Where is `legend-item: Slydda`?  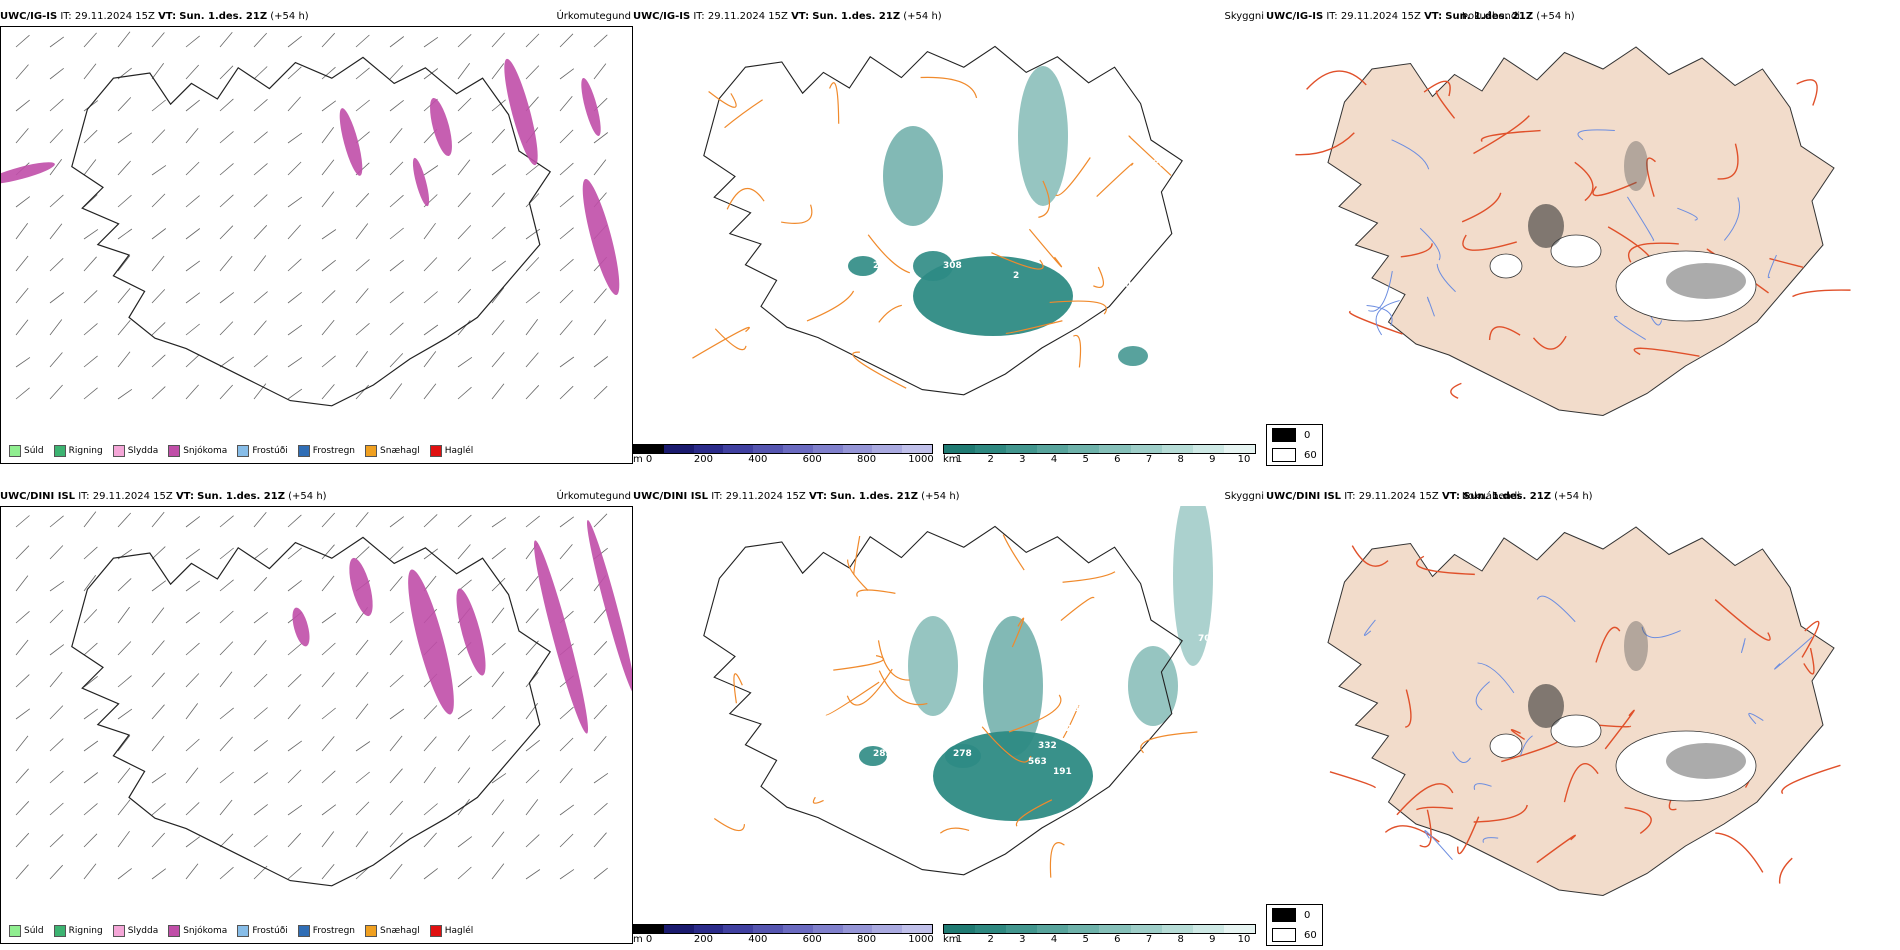
legend-item: Slydda is located at coordinates (135, 931).